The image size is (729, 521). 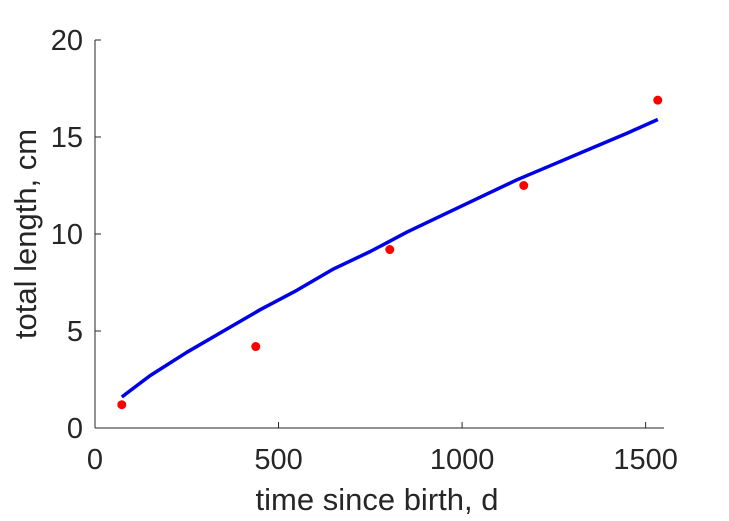 What do you see at coordinates (462, 460) in the screenshot?
I see `x-tick-label: 1000` at bounding box center [462, 460].